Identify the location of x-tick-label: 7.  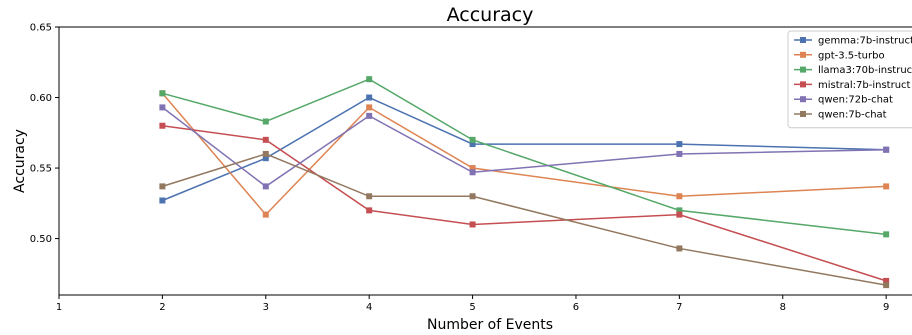
(679, 307).